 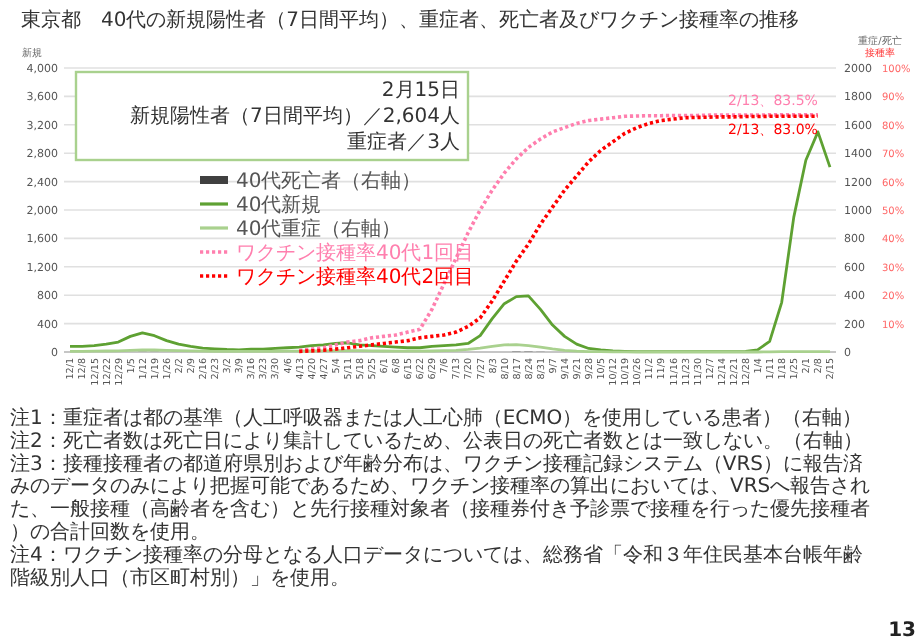 What do you see at coordinates (436, 440) in the screenshot?
I see `text: 注2：死亡者数は死亡日により集計しているため、公表日の死亡者数とは一致しない。（右軸）` at bounding box center [436, 440].